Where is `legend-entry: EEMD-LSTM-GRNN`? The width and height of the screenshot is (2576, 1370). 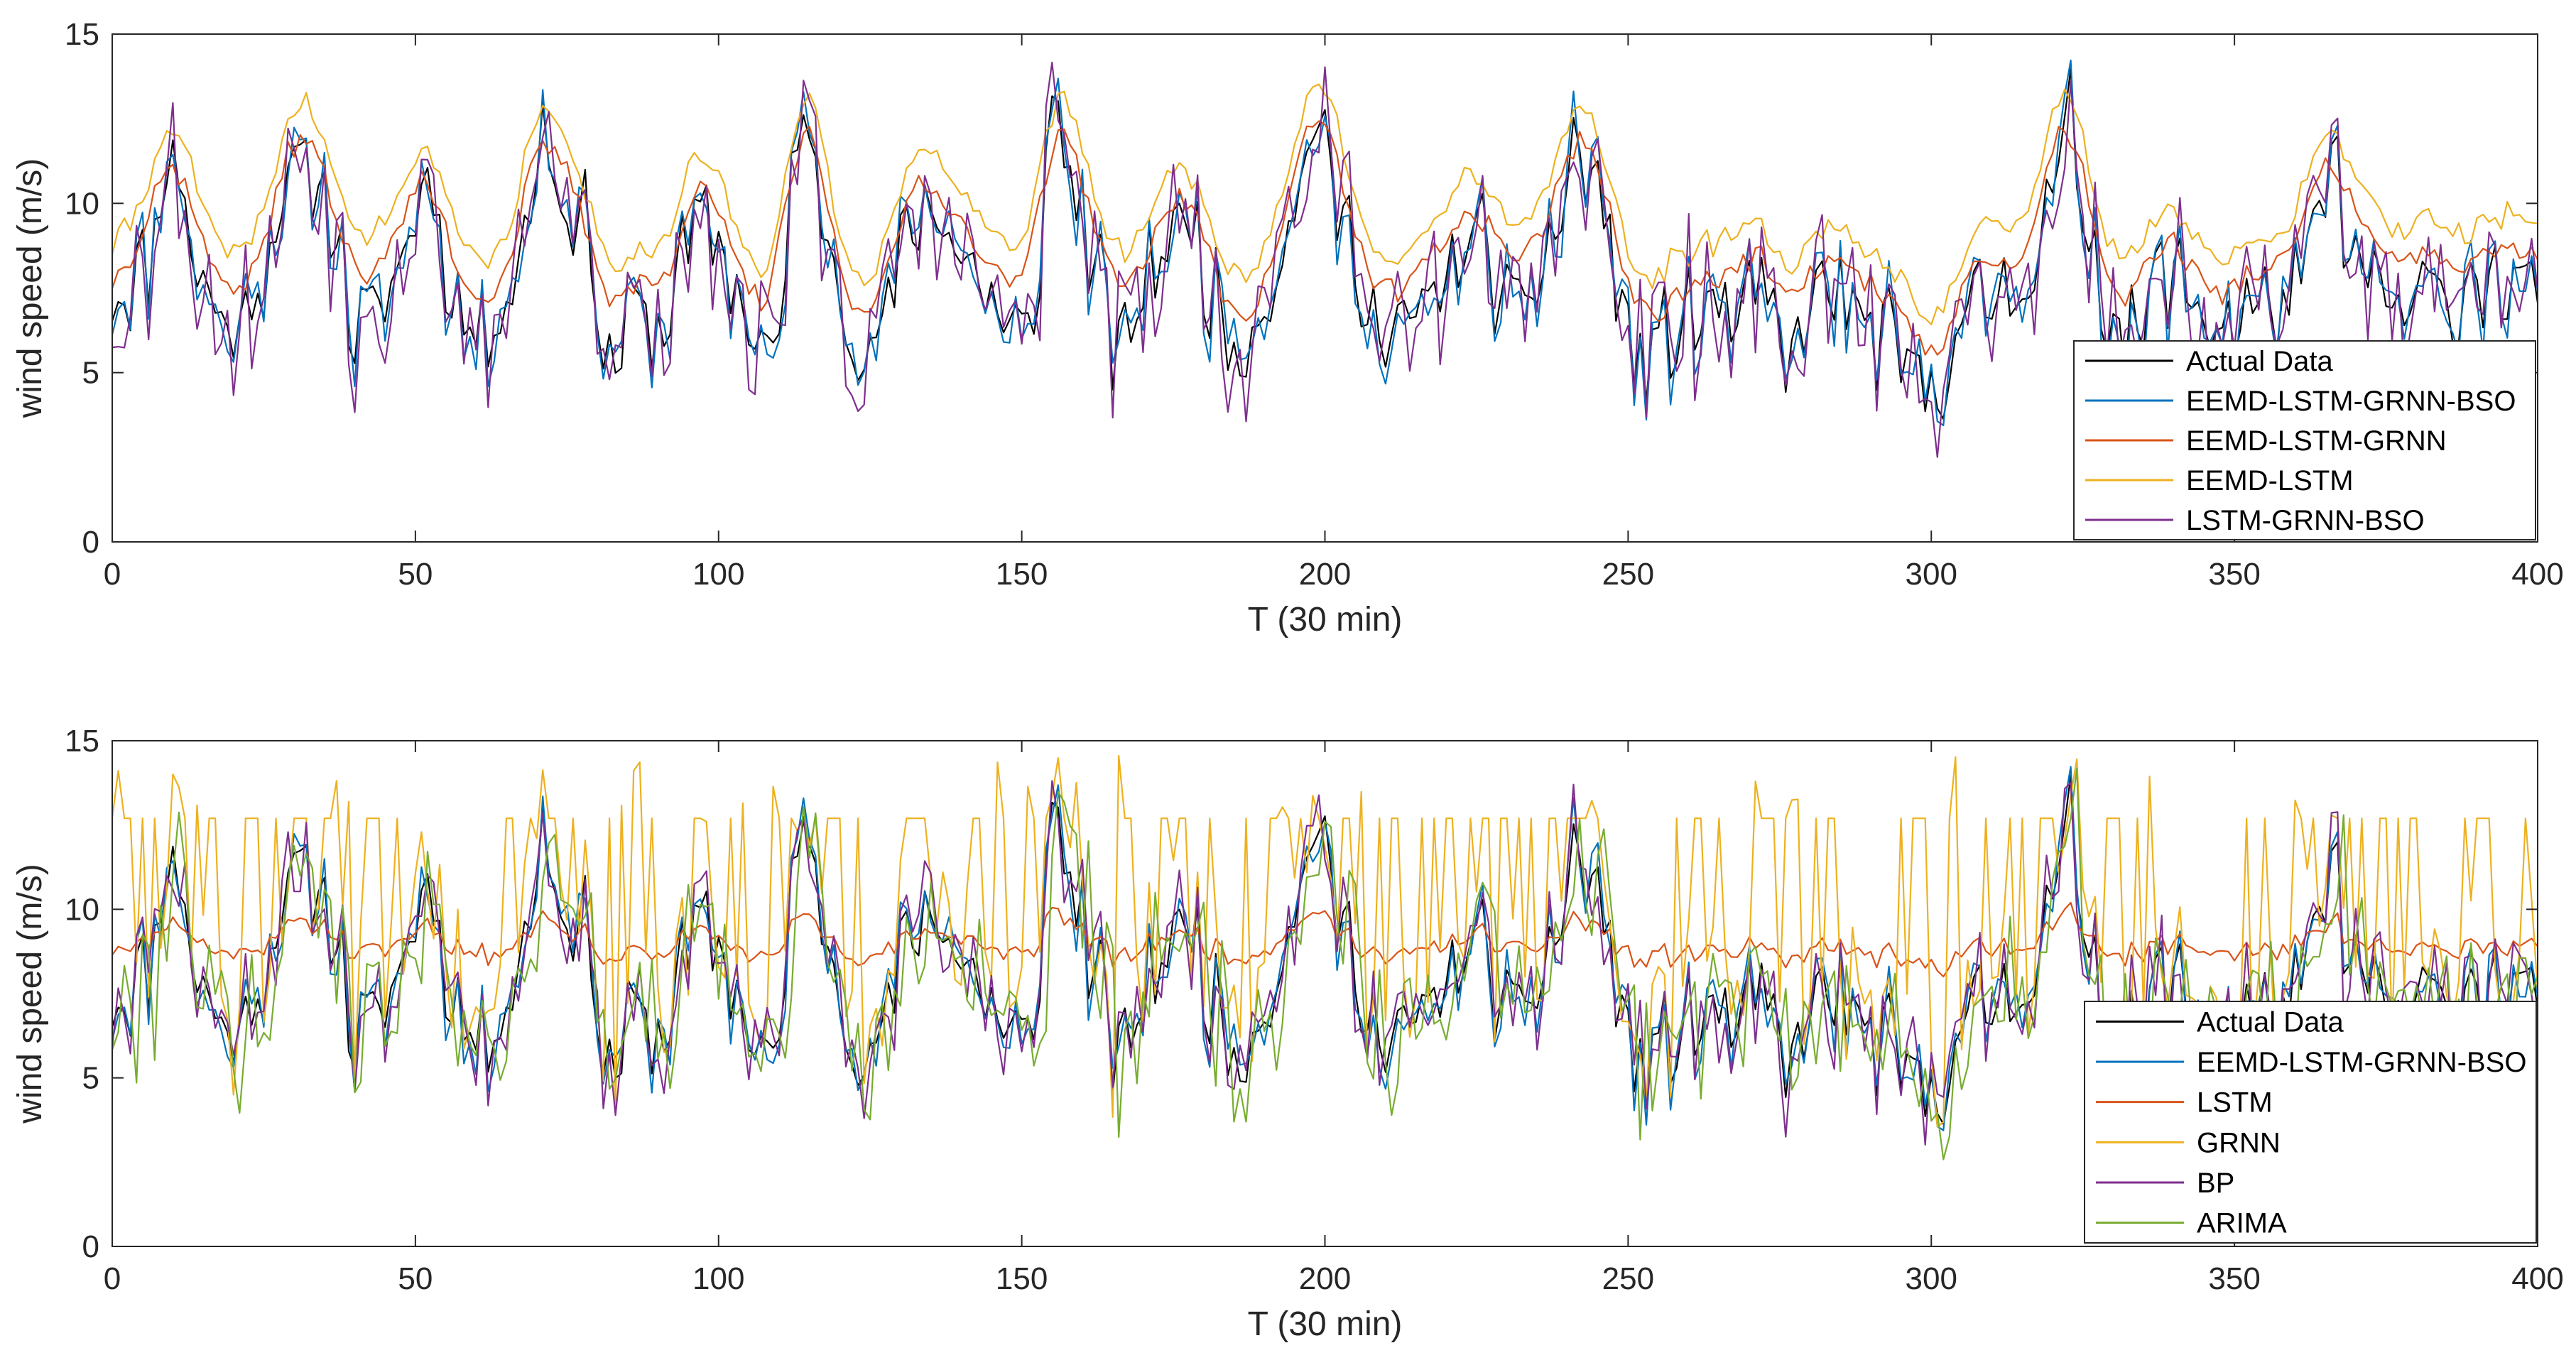 legend-entry: EEMD-LSTM-GRNN is located at coordinates (2316, 441).